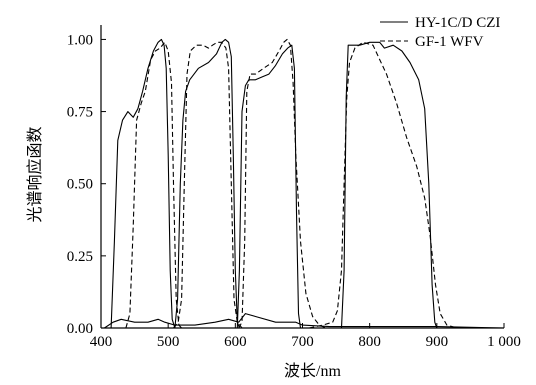 The width and height of the screenshot is (536, 385). What do you see at coordinates (369, 342) in the screenshot?
I see `x-tick-label: 800` at bounding box center [369, 342].